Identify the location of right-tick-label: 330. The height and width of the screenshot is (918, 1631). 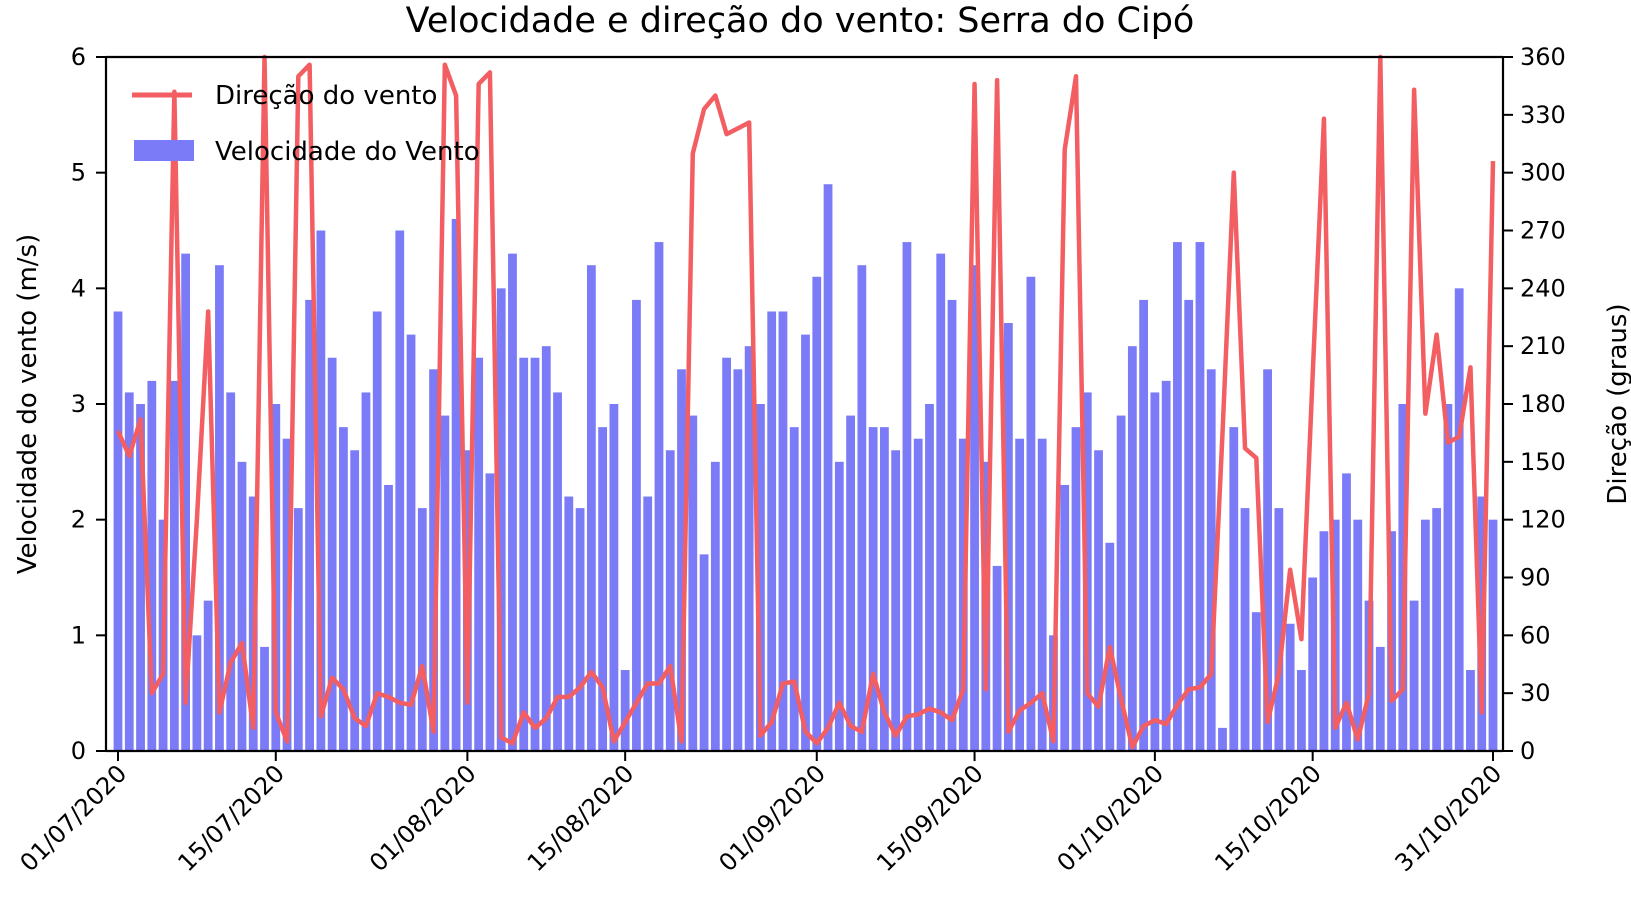
(1543, 115).